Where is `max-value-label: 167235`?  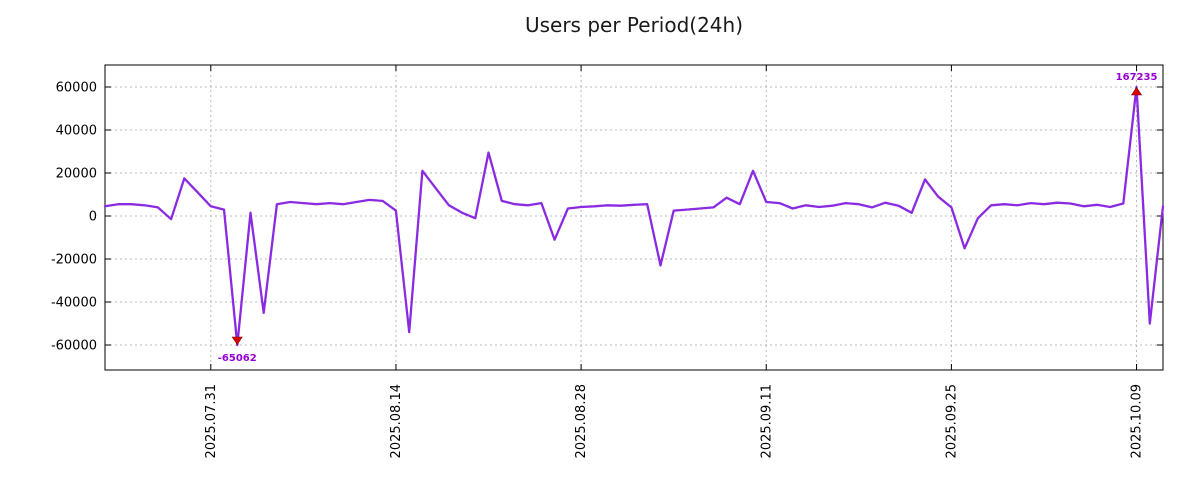
max-value-label: 167235 is located at coordinates (1137, 77).